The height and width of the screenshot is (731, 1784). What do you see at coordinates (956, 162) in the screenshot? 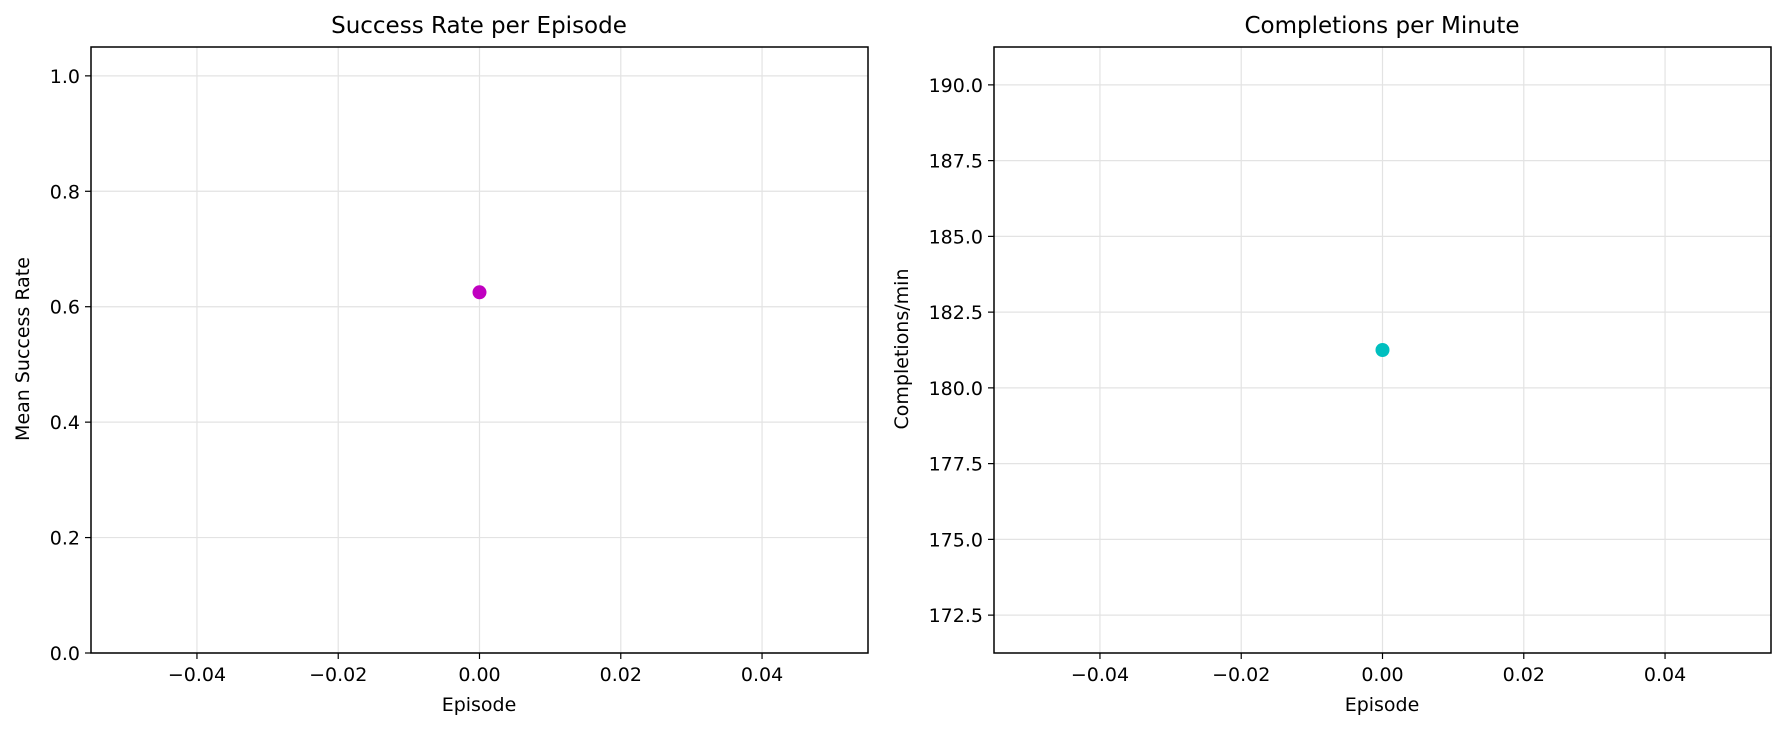
I see `y-tick-label: 187.5` at bounding box center [956, 162].